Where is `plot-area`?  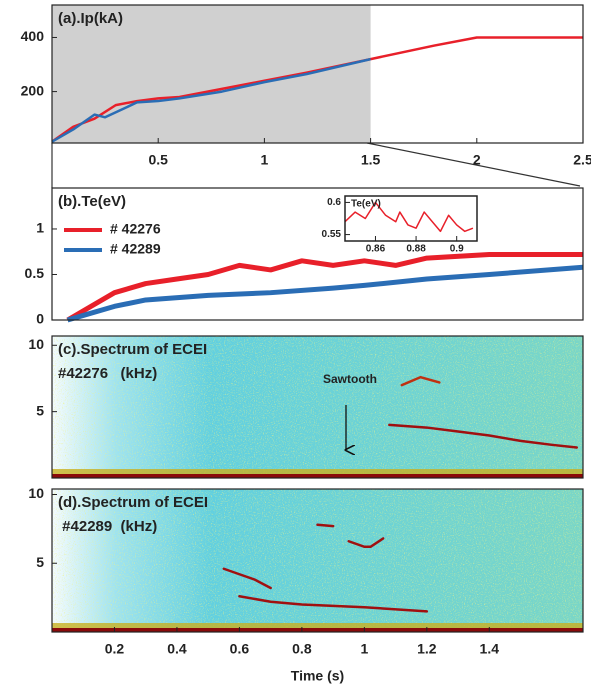
plot-area is located at coordinates (411, 218).